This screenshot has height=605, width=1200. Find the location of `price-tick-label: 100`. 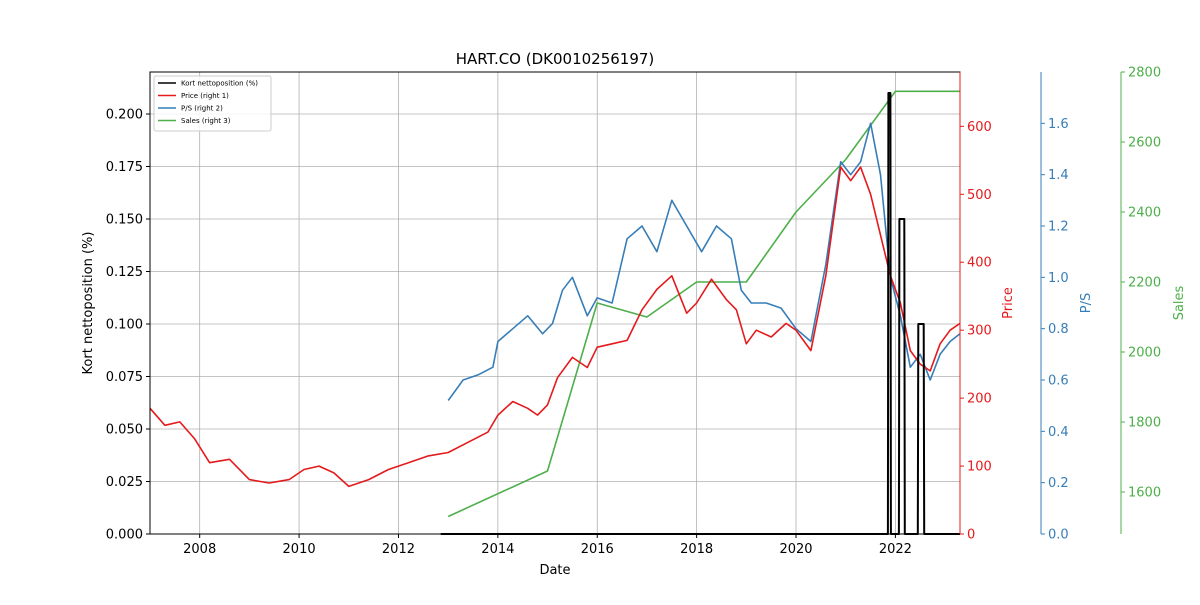

price-tick-label: 100 is located at coordinates (979, 467).